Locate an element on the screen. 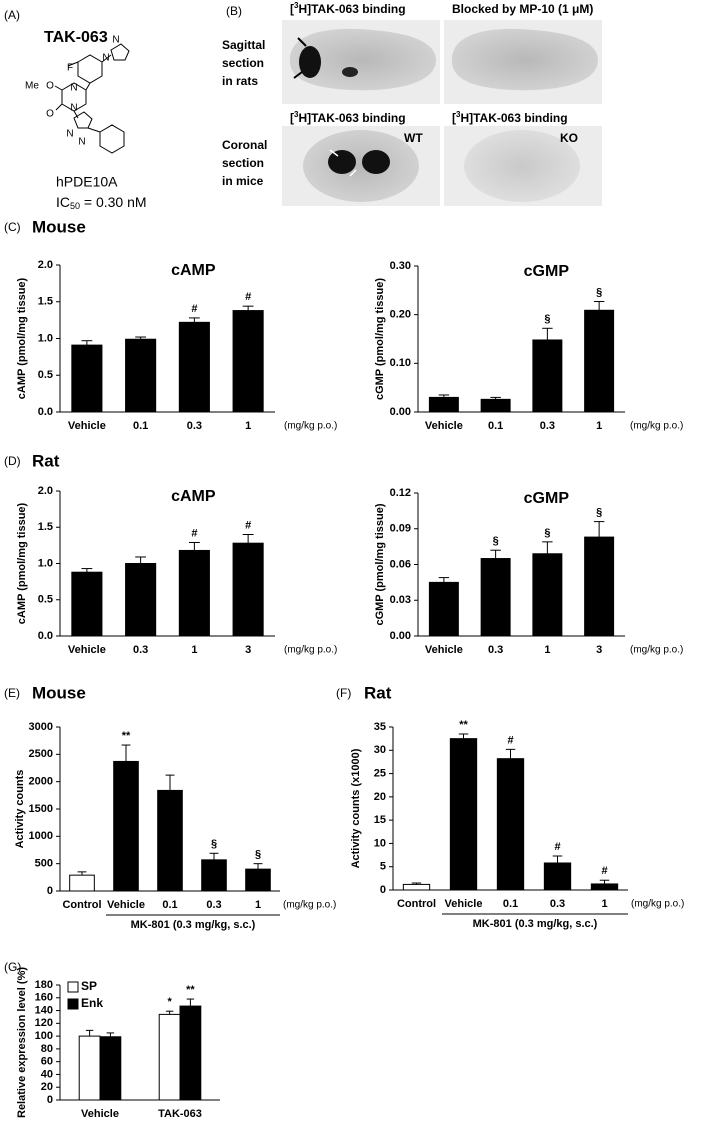  panel-label: (A) is located at coordinates (12, 15).